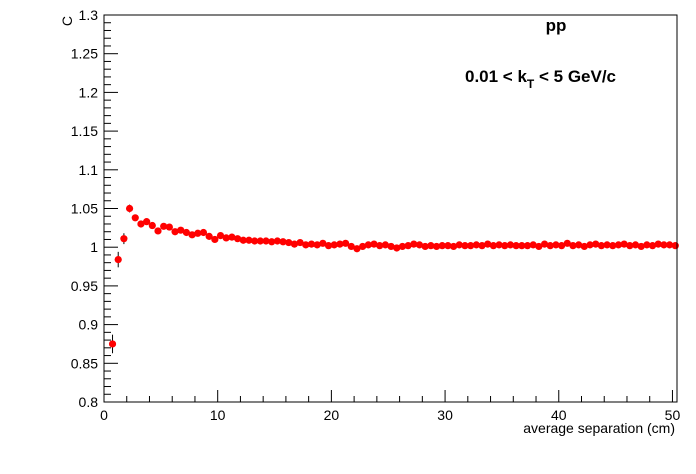 This screenshot has height=474, width=696. I want to click on y-tick-label: 1.1, so click(89, 170).